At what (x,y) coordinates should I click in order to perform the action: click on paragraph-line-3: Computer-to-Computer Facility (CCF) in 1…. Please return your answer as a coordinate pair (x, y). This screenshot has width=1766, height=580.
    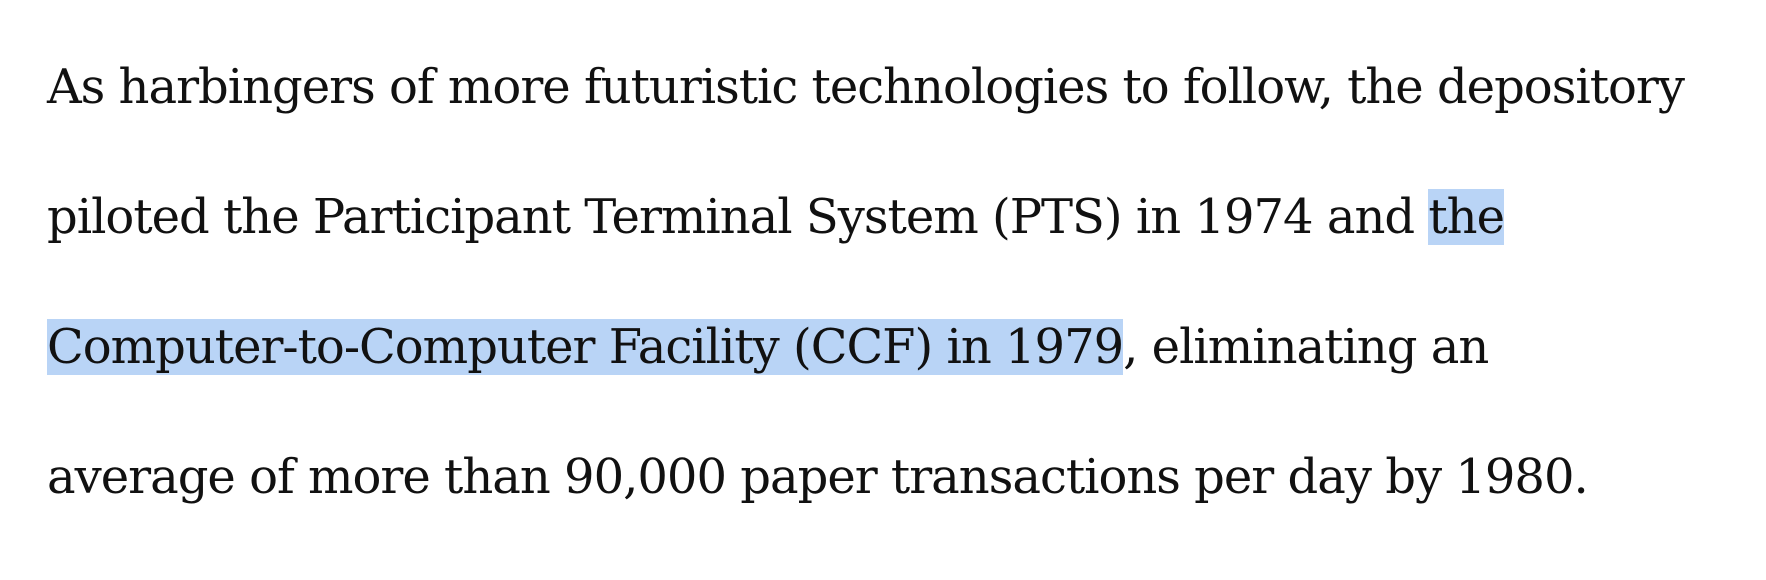
    Looking at the image, I should click on (768, 347).